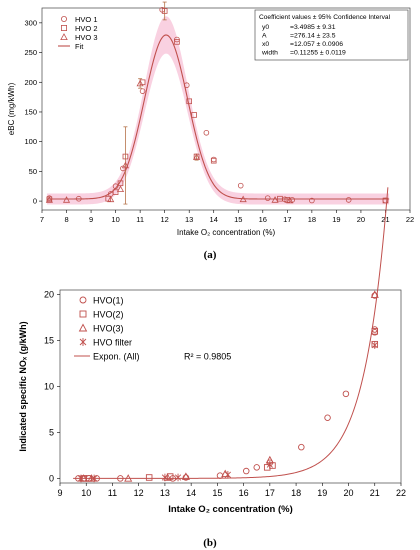 Image resolution: width=420 pixels, height=550 pixels. Describe the element at coordinates (51, 478) in the screenshot. I see `y-tick-label: 0` at that location.